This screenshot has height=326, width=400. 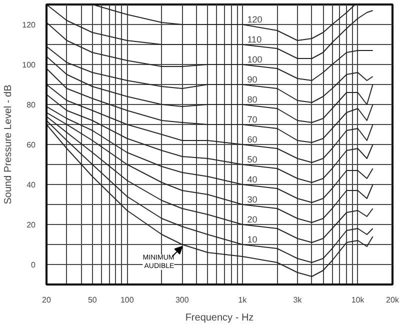 I want to click on y-tick-label: 20, so click(x=31, y=225).